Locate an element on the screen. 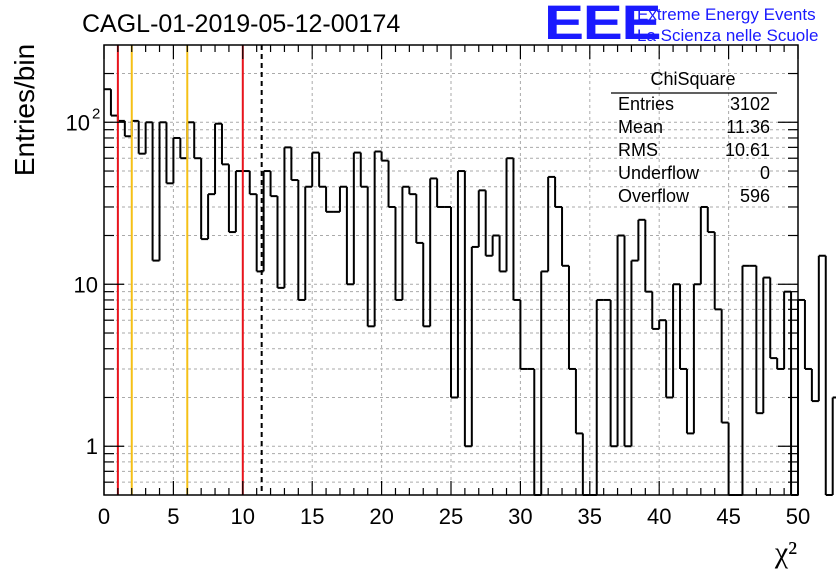 The image size is (836, 572). x-tick-labels: 0 5 10 15 20 25 30 35 40 45 50 is located at coordinates (454, 516).